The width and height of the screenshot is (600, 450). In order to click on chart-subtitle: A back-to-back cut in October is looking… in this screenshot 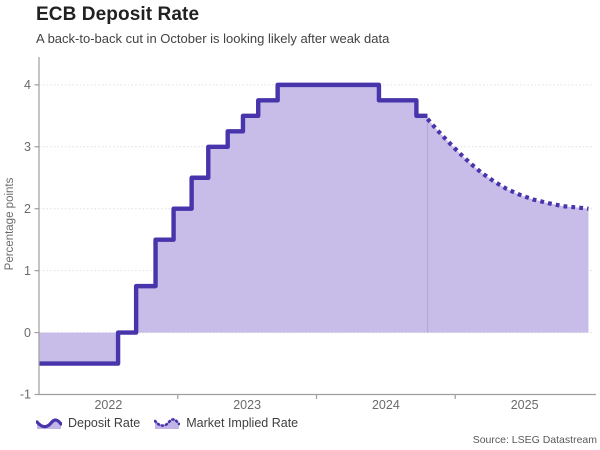, I will do `click(213, 38)`.